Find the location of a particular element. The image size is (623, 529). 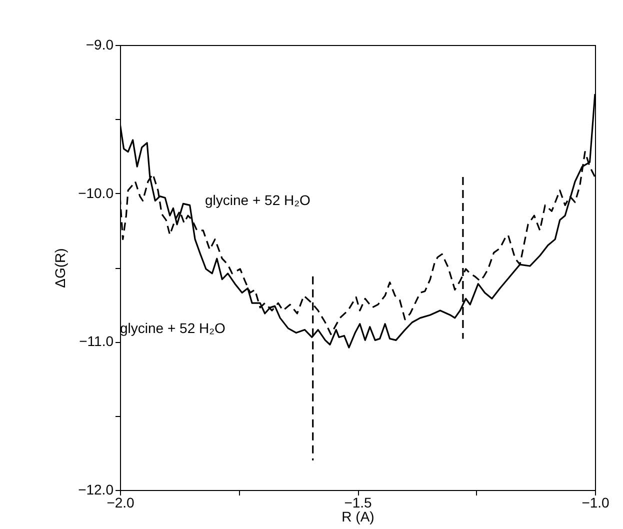

y-tick-label: −11.0 is located at coordinates (96, 341).